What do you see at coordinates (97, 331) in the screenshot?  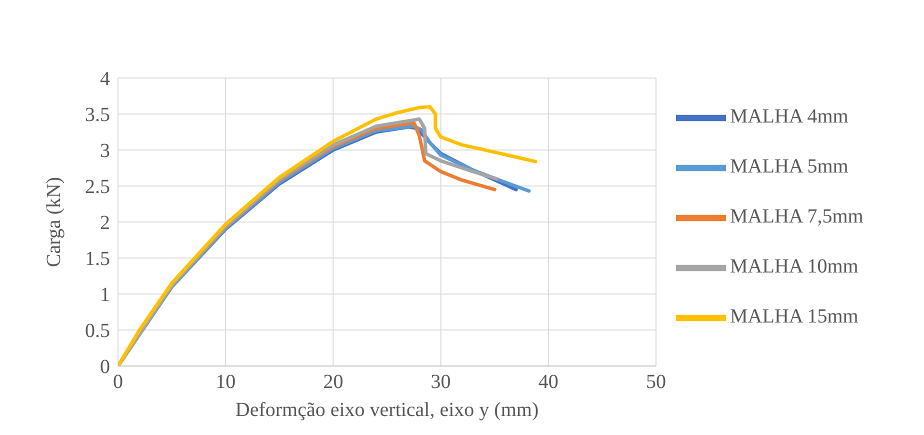 I see `y-tick-label: 0.5` at bounding box center [97, 331].